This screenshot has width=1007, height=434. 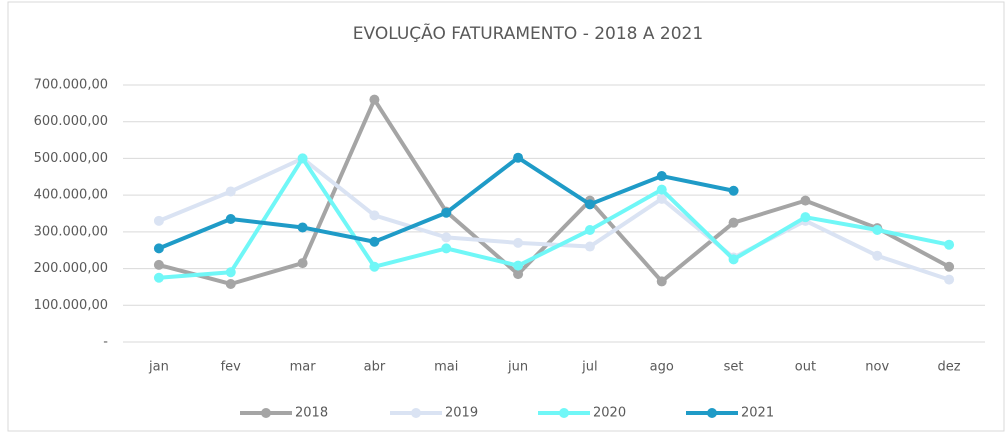 I want to click on x-tick-label: set, so click(x=734, y=367).